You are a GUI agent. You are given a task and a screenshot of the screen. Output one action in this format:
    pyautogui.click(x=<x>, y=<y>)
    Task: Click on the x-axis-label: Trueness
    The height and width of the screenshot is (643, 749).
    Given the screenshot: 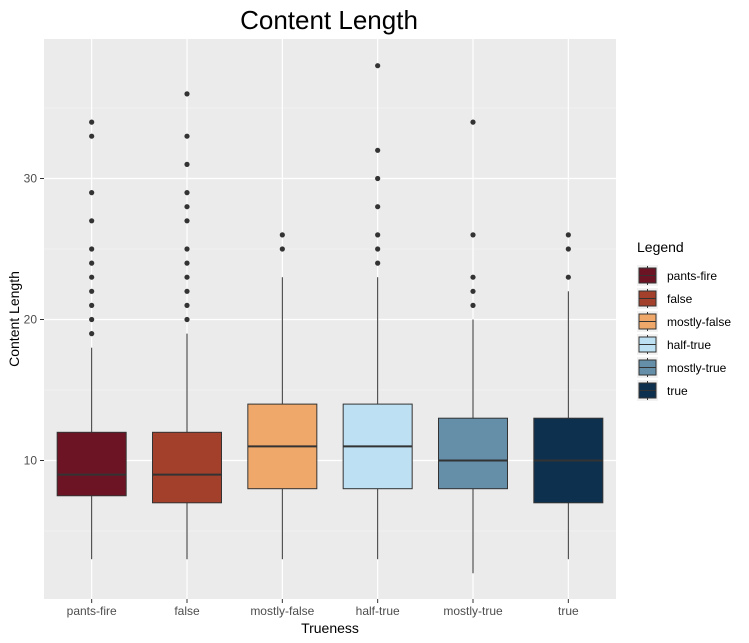 What is the action you would take?
    pyautogui.click(x=330, y=628)
    